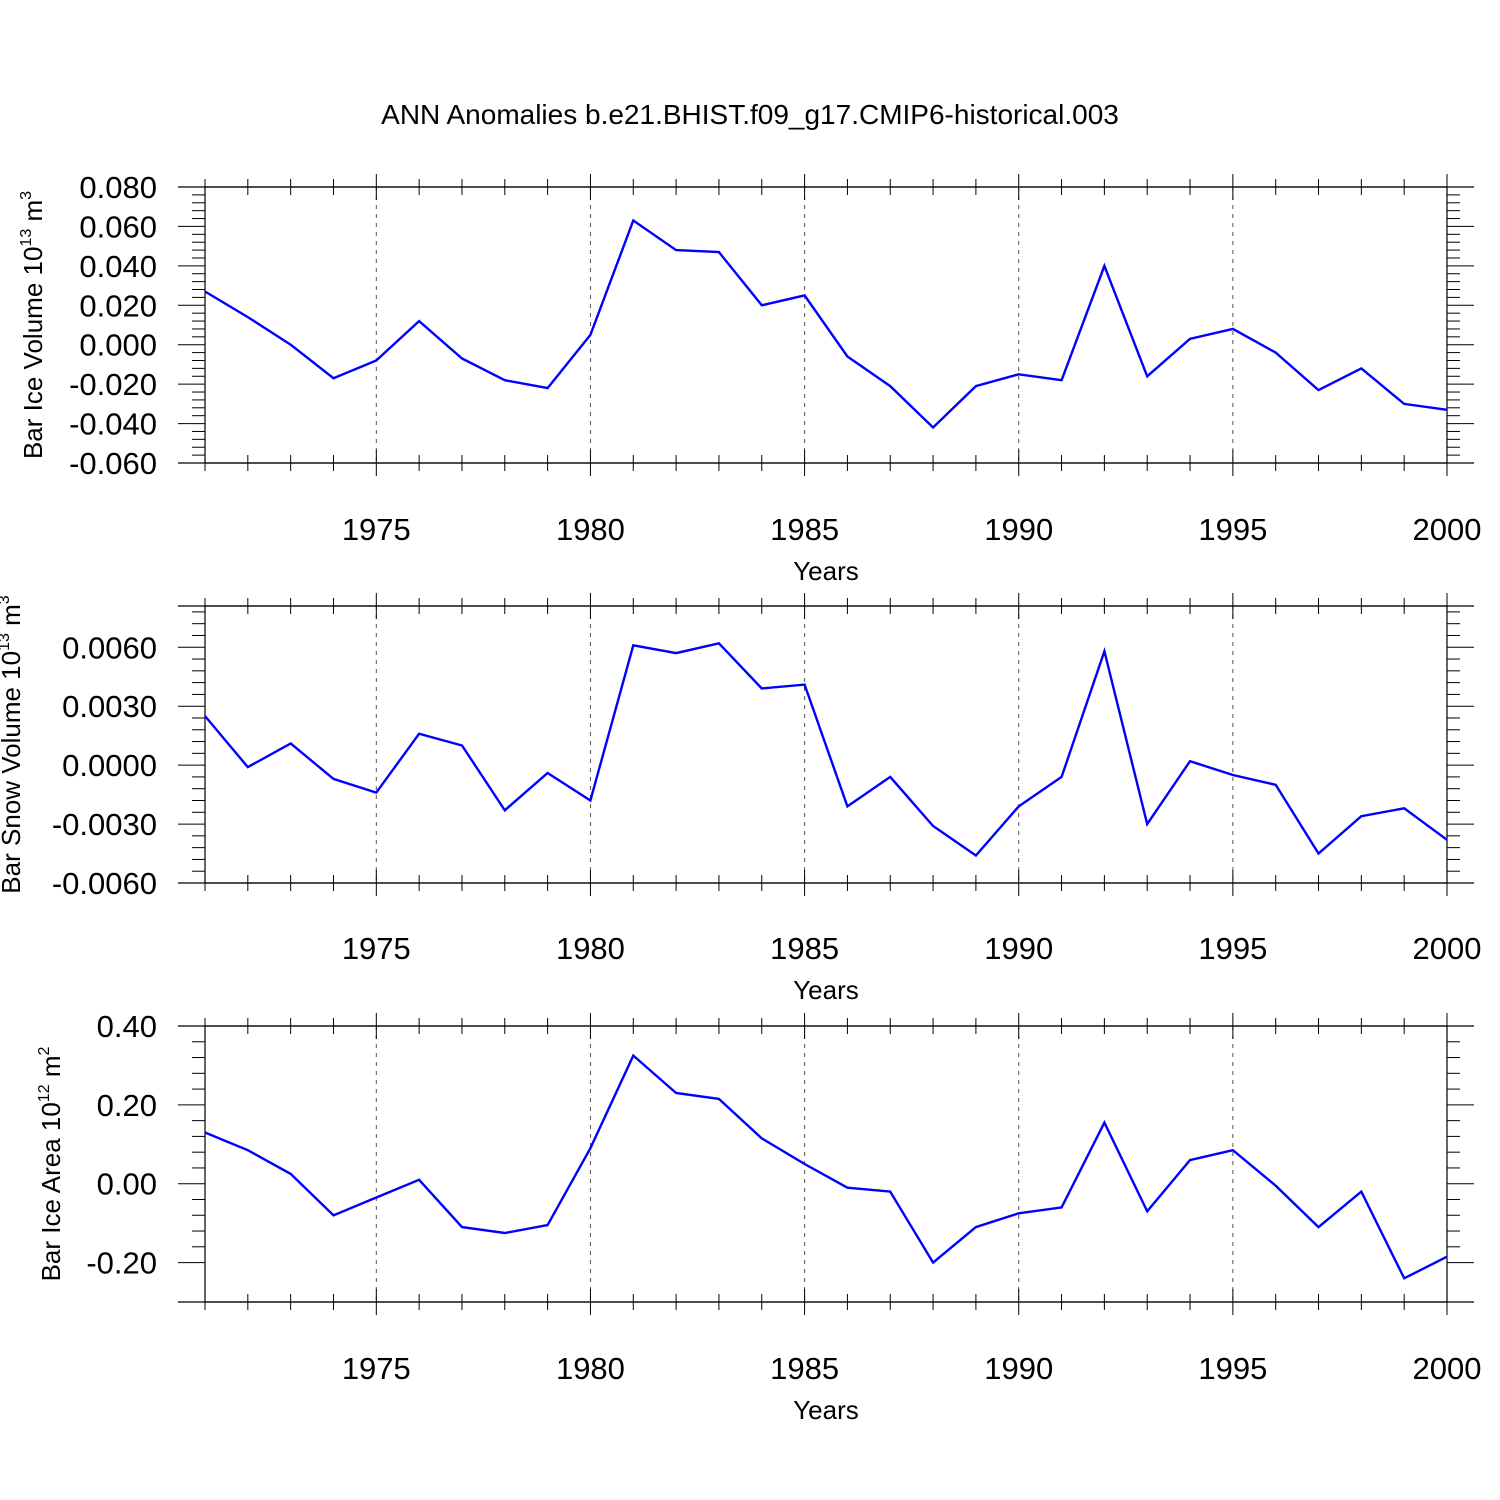  What do you see at coordinates (51, 1163) in the screenshot?
I see `y-axis-title: Bar Ice Area 1012 m2` at bounding box center [51, 1163].